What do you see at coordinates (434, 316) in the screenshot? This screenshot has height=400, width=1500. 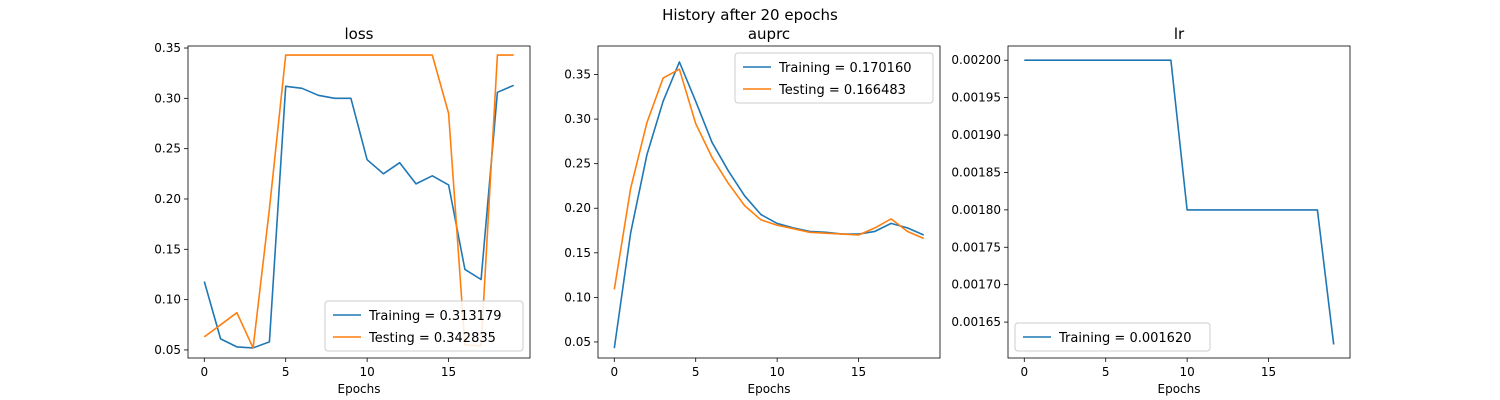 I see `legend-label-training: Training = 0.313179` at bounding box center [434, 316].